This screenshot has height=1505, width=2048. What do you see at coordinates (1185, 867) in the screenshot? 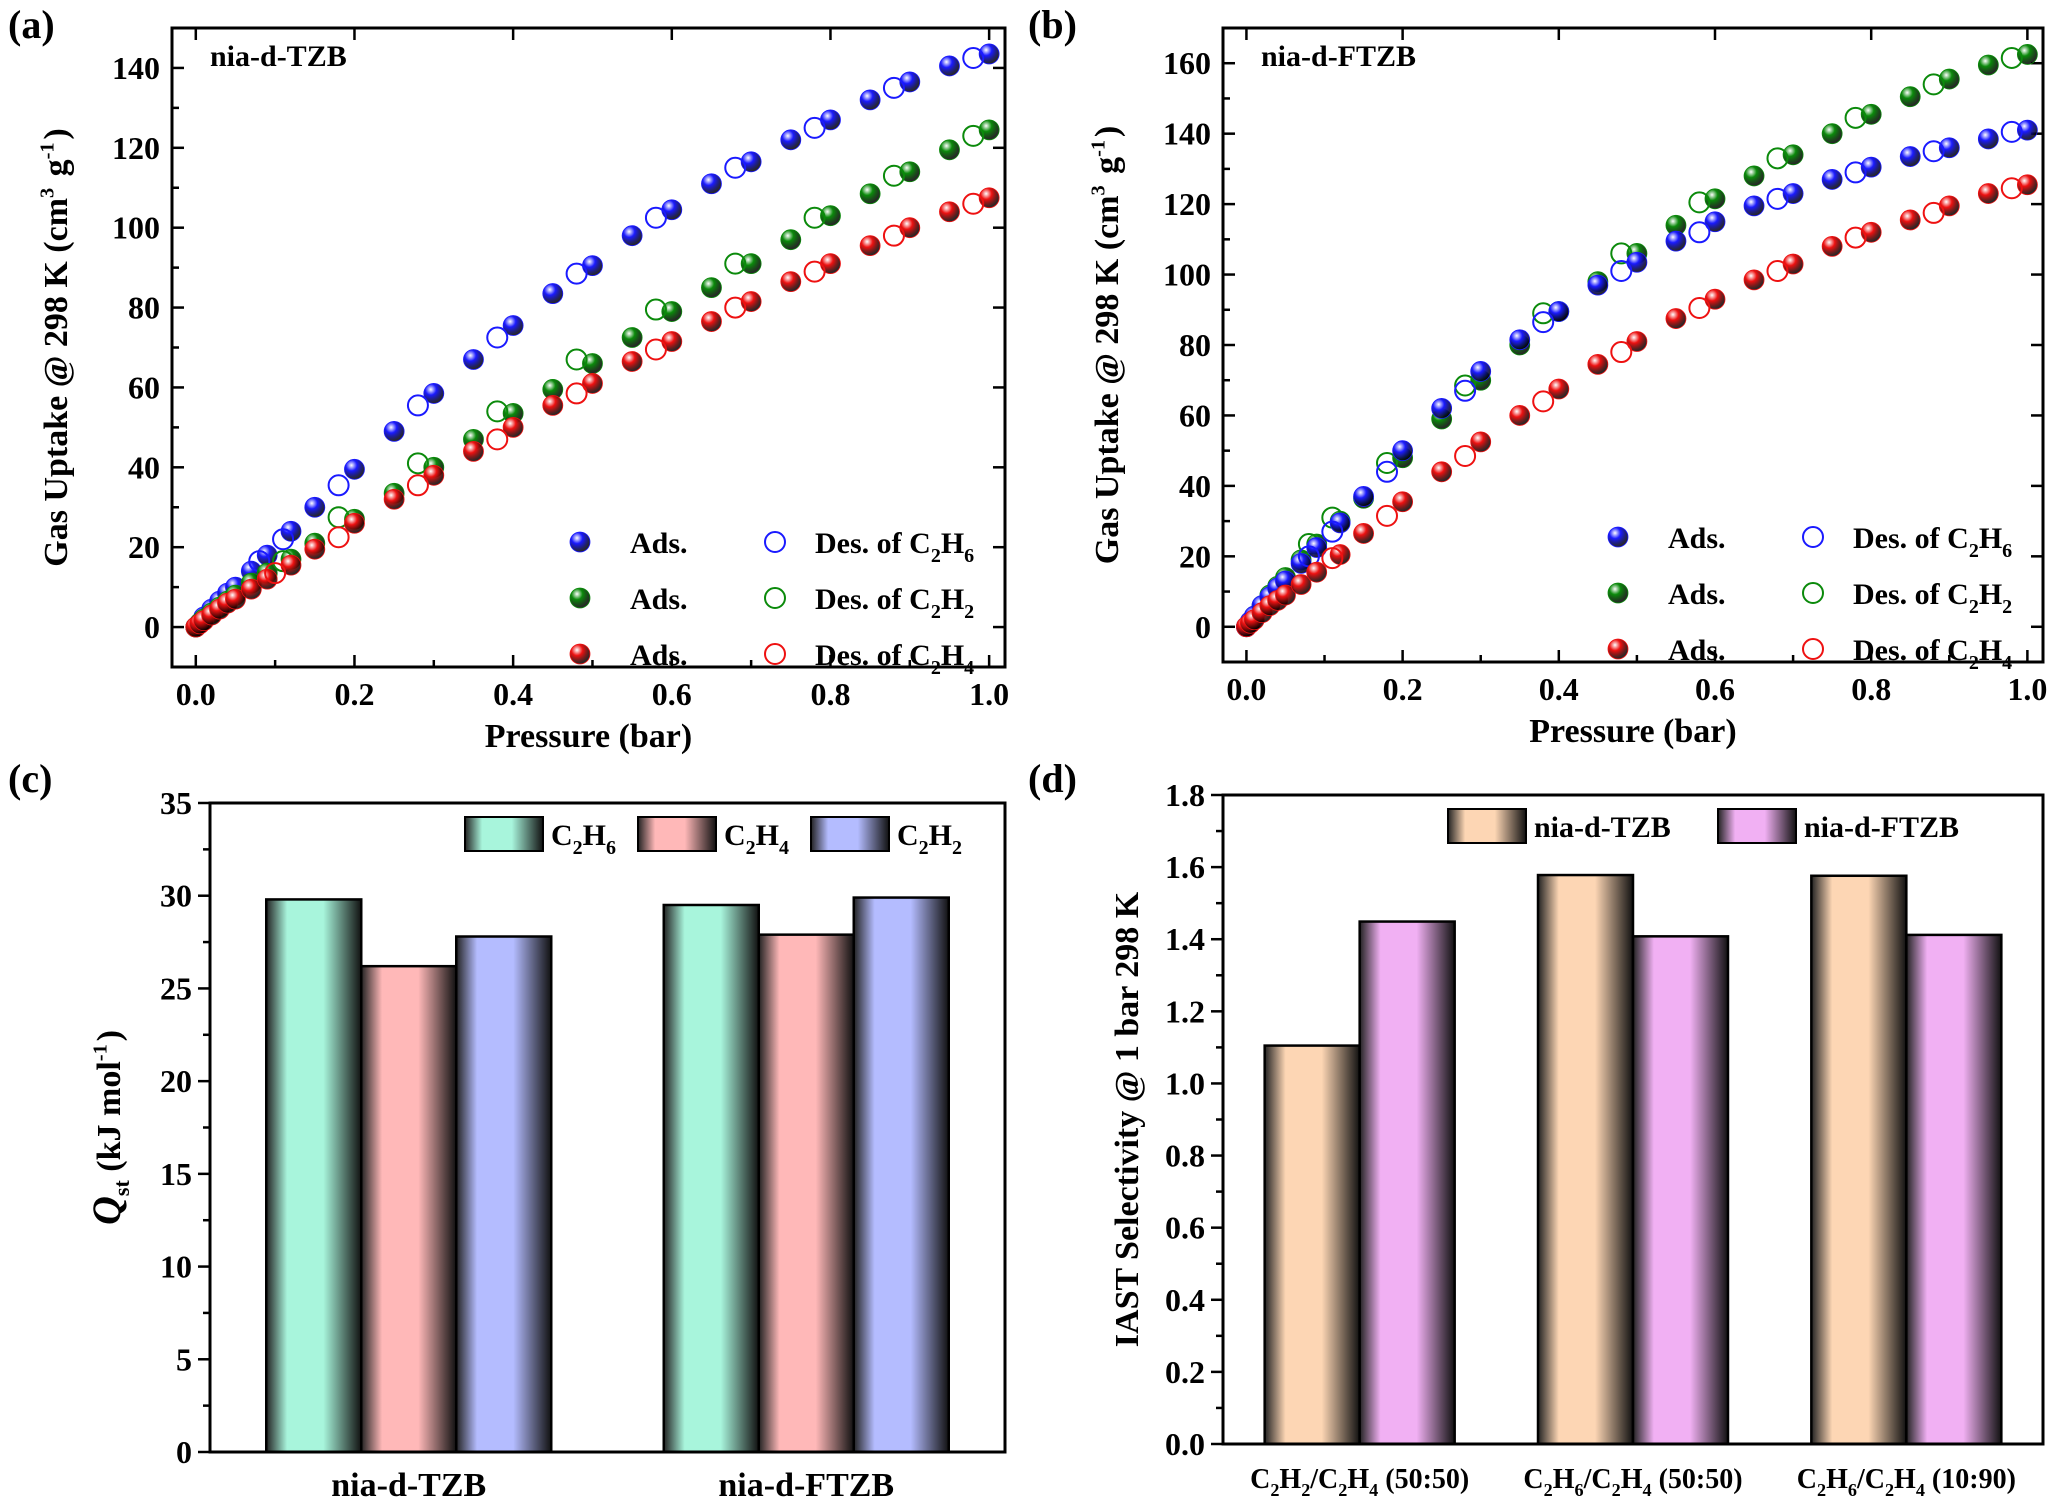
I see `y-tick-label: 1.6` at bounding box center [1185, 867].